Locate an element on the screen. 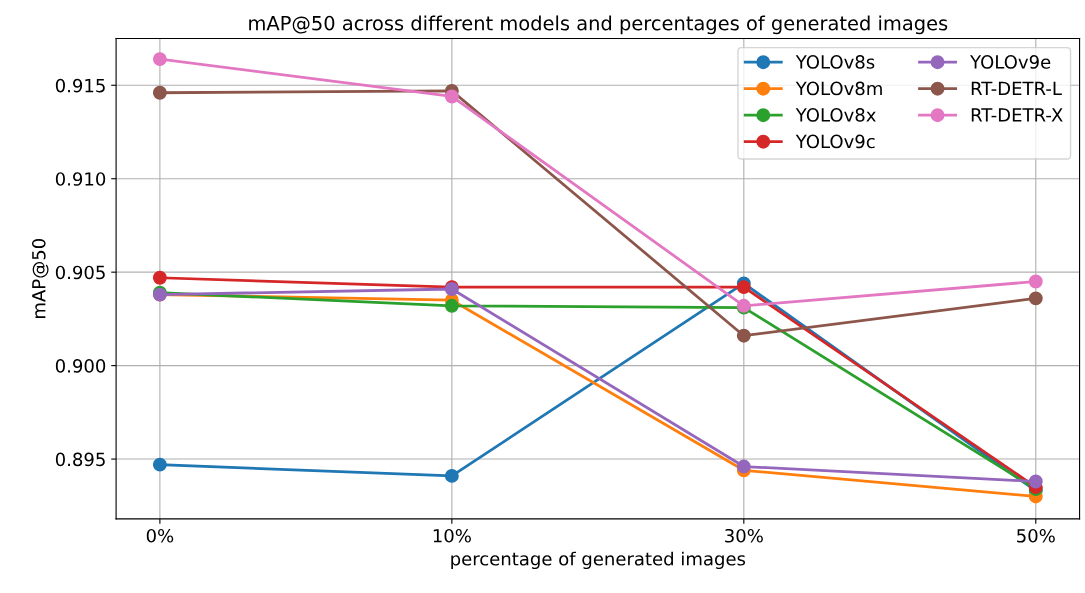  legend-label: RT-DETR-X is located at coordinates (1017, 115).